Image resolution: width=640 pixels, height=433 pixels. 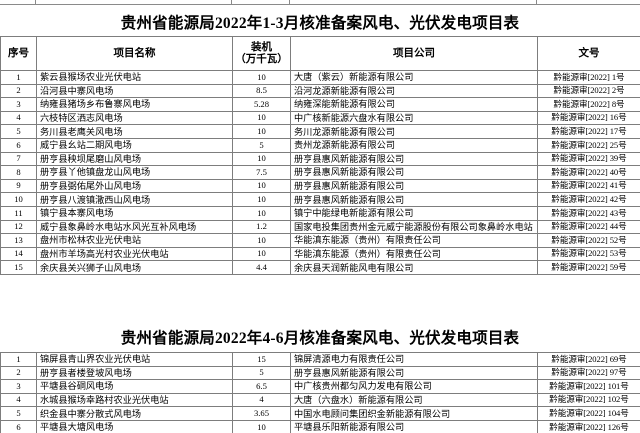 What do you see at coordinates (134, 240) in the screenshot?
I see `cell-name: 盘州市松林农业光伏电站` at bounding box center [134, 240].